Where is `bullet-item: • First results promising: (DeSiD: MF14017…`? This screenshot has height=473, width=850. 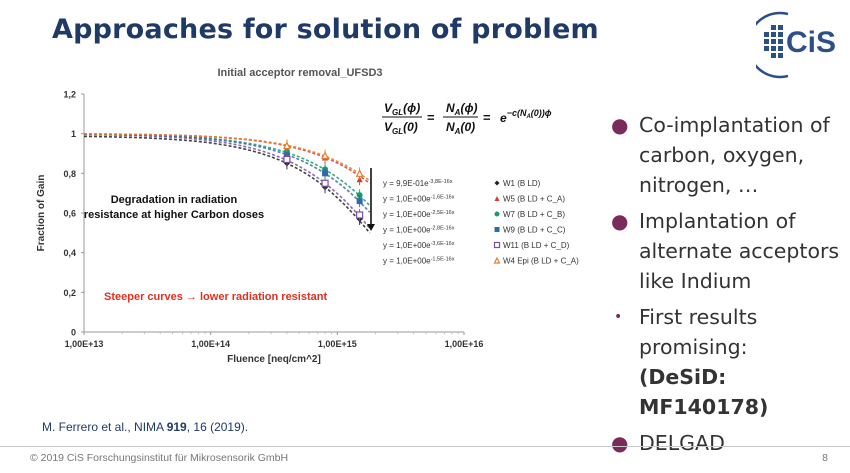 bullet-item: • First results promising: (DeSiD: MF14017… is located at coordinates (725, 362).